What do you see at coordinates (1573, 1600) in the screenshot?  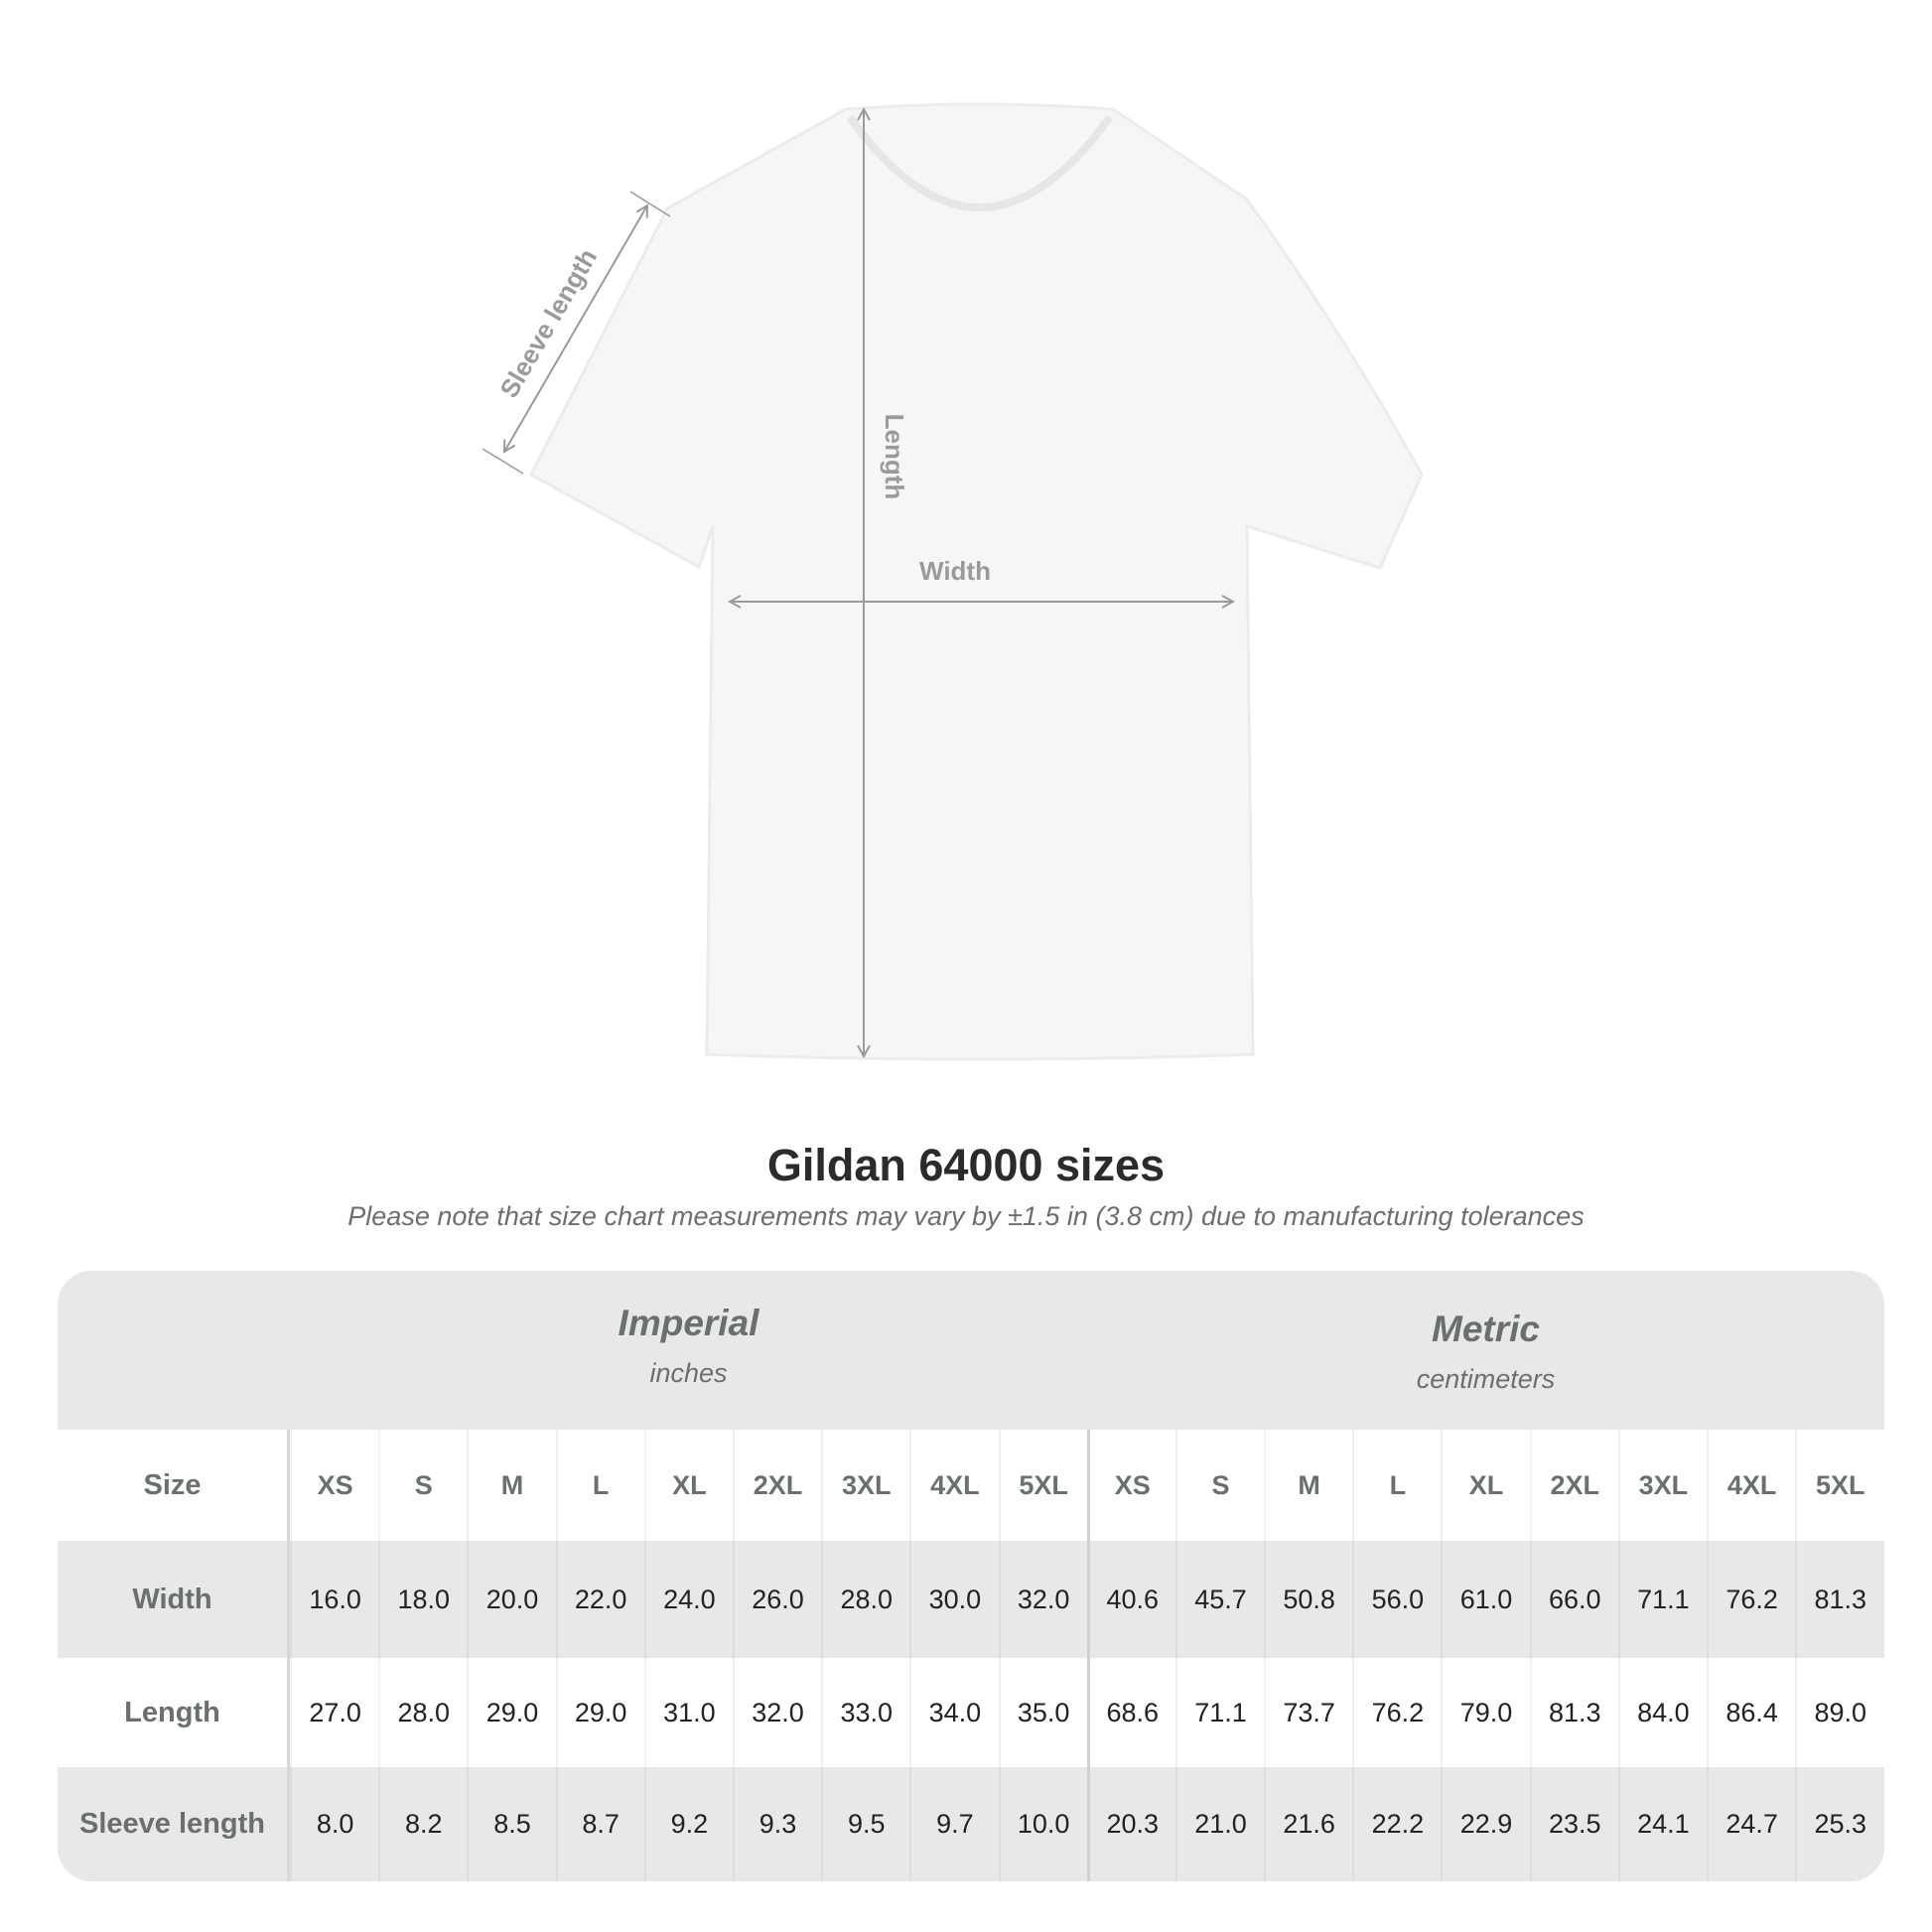 I see `metric-value-cell: 66.0` at bounding box center [1573, 1600].